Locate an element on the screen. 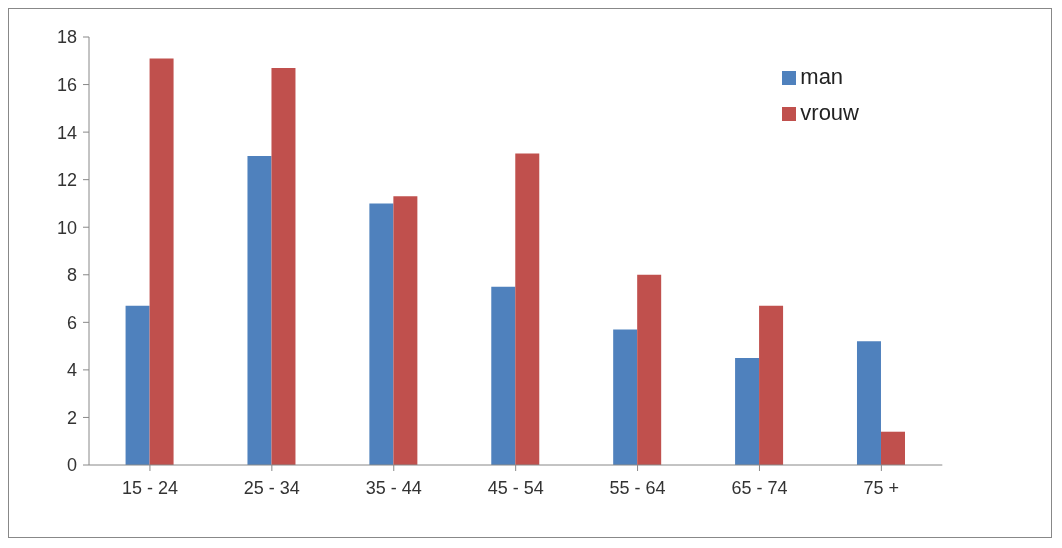 The image size is (1062, 548). y-tick-label: 8 is located at coordinates (71, 275).